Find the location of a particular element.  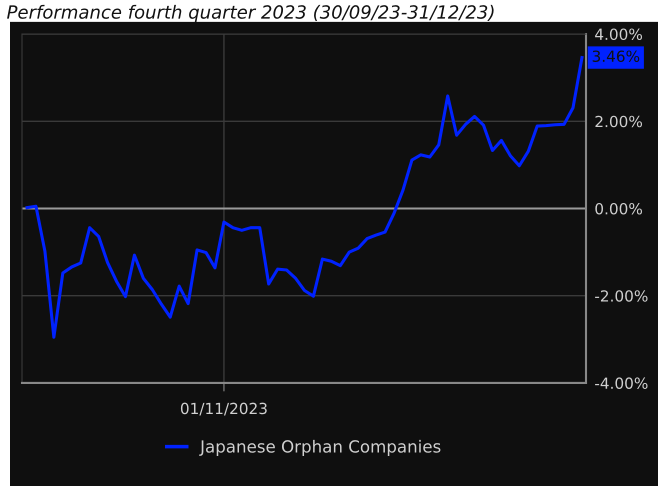

text: 3.46% is located at coordinates (616, 56).